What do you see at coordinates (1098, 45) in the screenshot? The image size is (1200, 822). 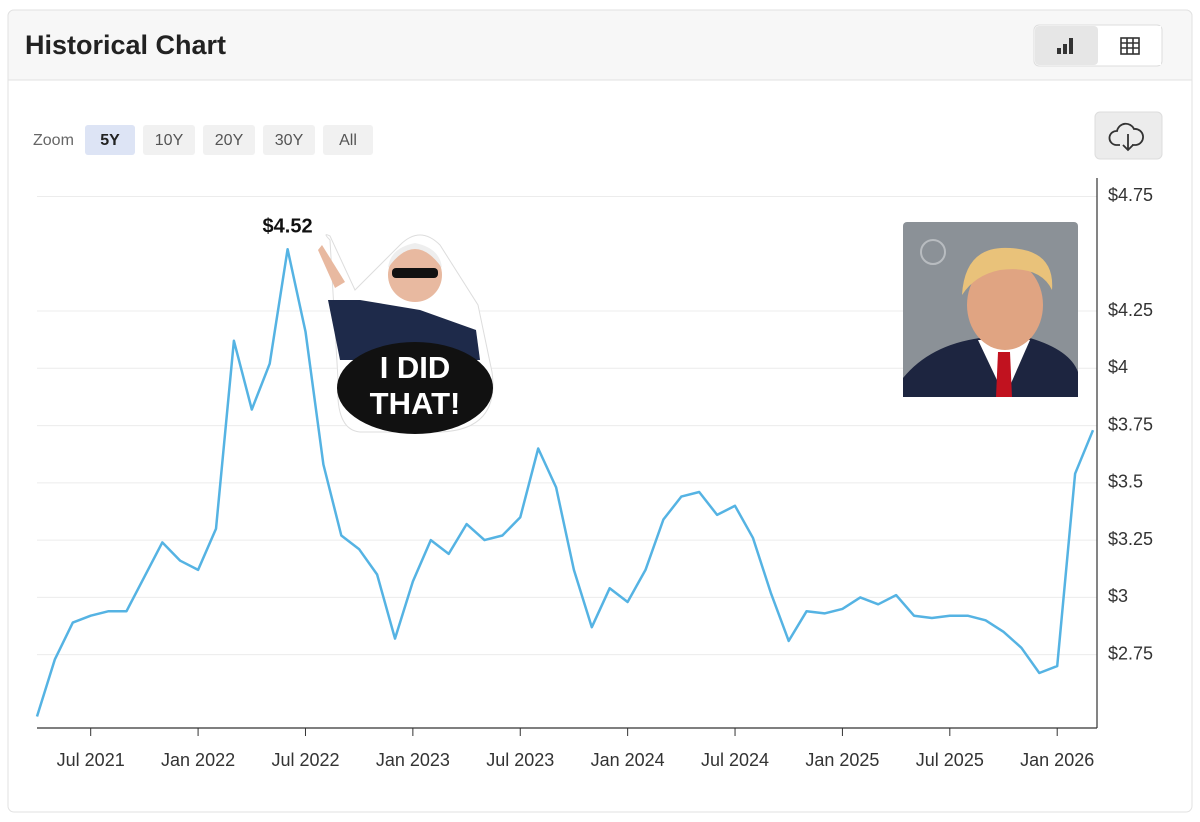 I see `view-toggle` at bounding box center [1098, 45].